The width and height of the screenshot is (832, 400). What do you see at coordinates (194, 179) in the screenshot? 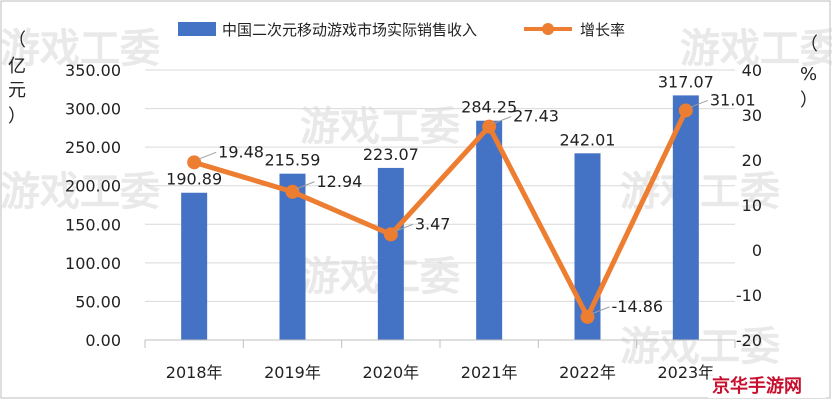
I see `revenue-bar-label: 190.89` at bounding box center [194, 179].